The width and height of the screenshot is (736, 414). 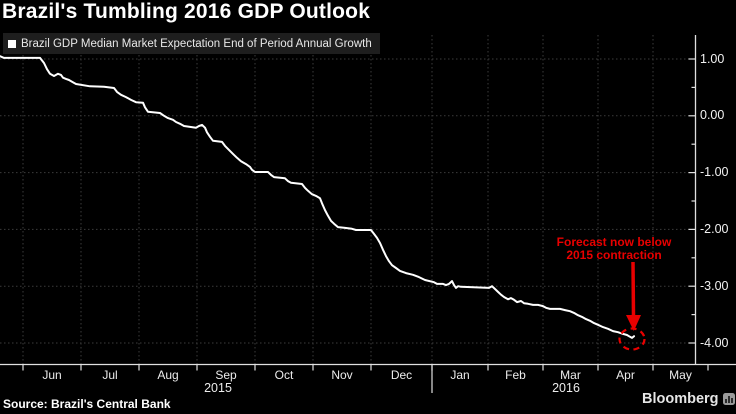 What do you see at coordinates (186, 11) in the screenshot?
I see `page-title: Brazil's Tumbling 2016 GDP Outlook` at bounding box center [186, 11].